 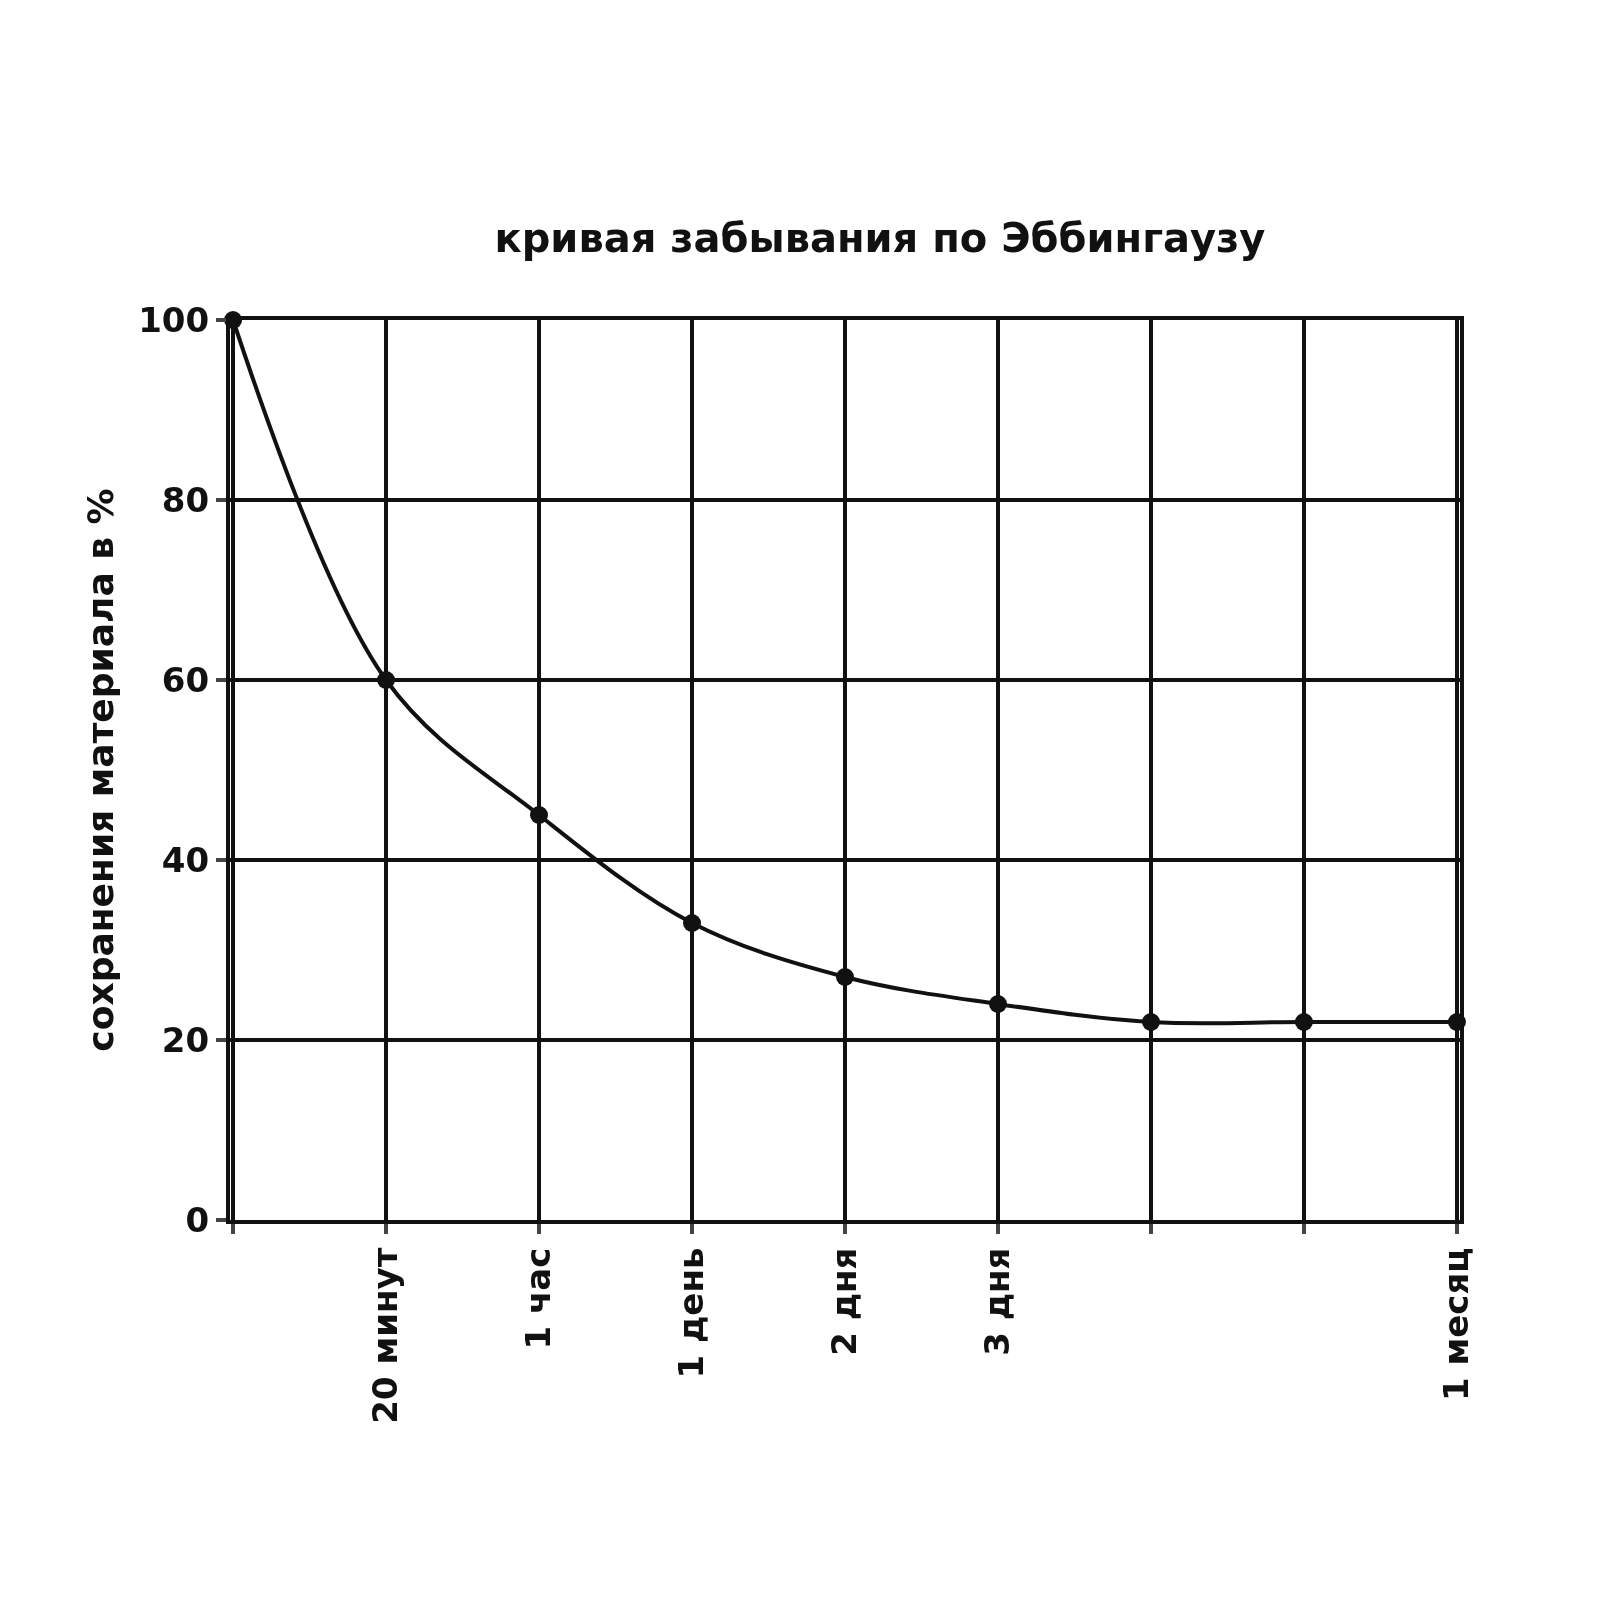 I want to click on y-axis-title: сохранения материала в %, so click(x=100, y=770).